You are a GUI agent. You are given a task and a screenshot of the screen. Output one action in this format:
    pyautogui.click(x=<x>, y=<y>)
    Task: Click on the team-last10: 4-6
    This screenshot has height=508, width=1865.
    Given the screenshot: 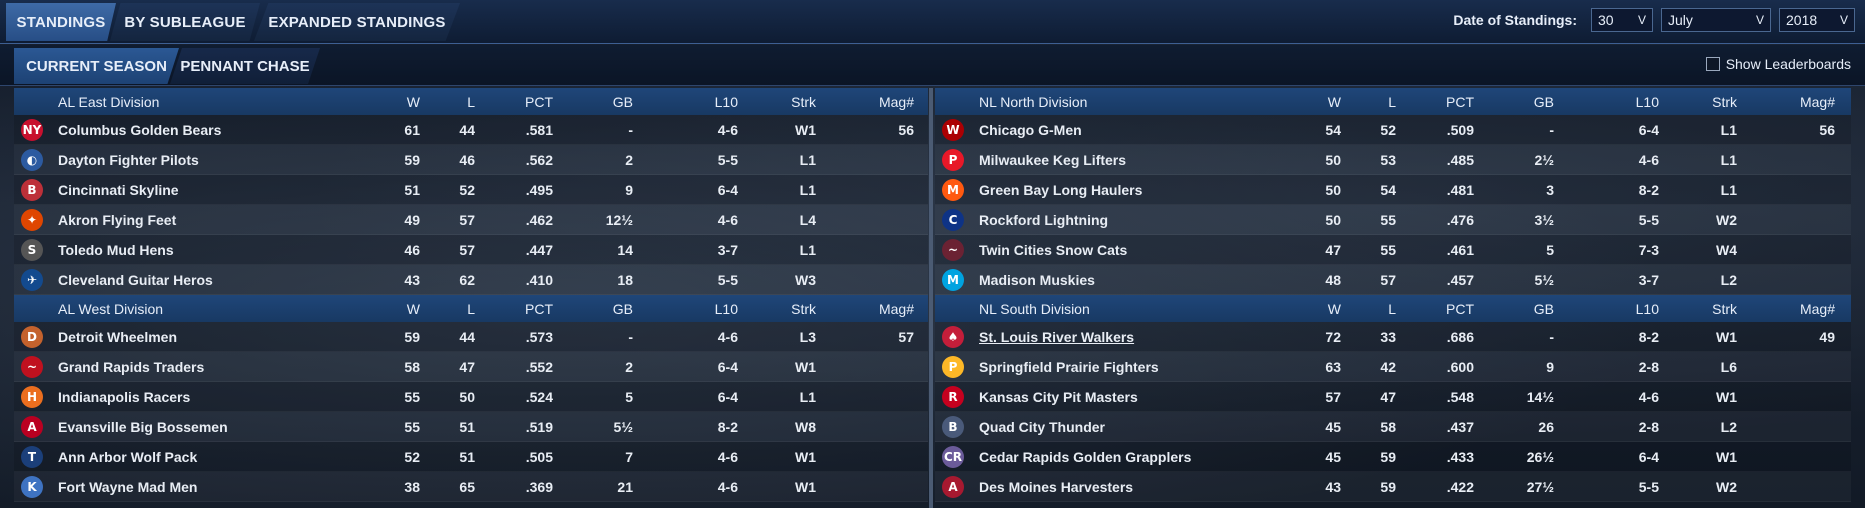 What is the action you would take?
    pyautogui.click(x=727, y=129)
    